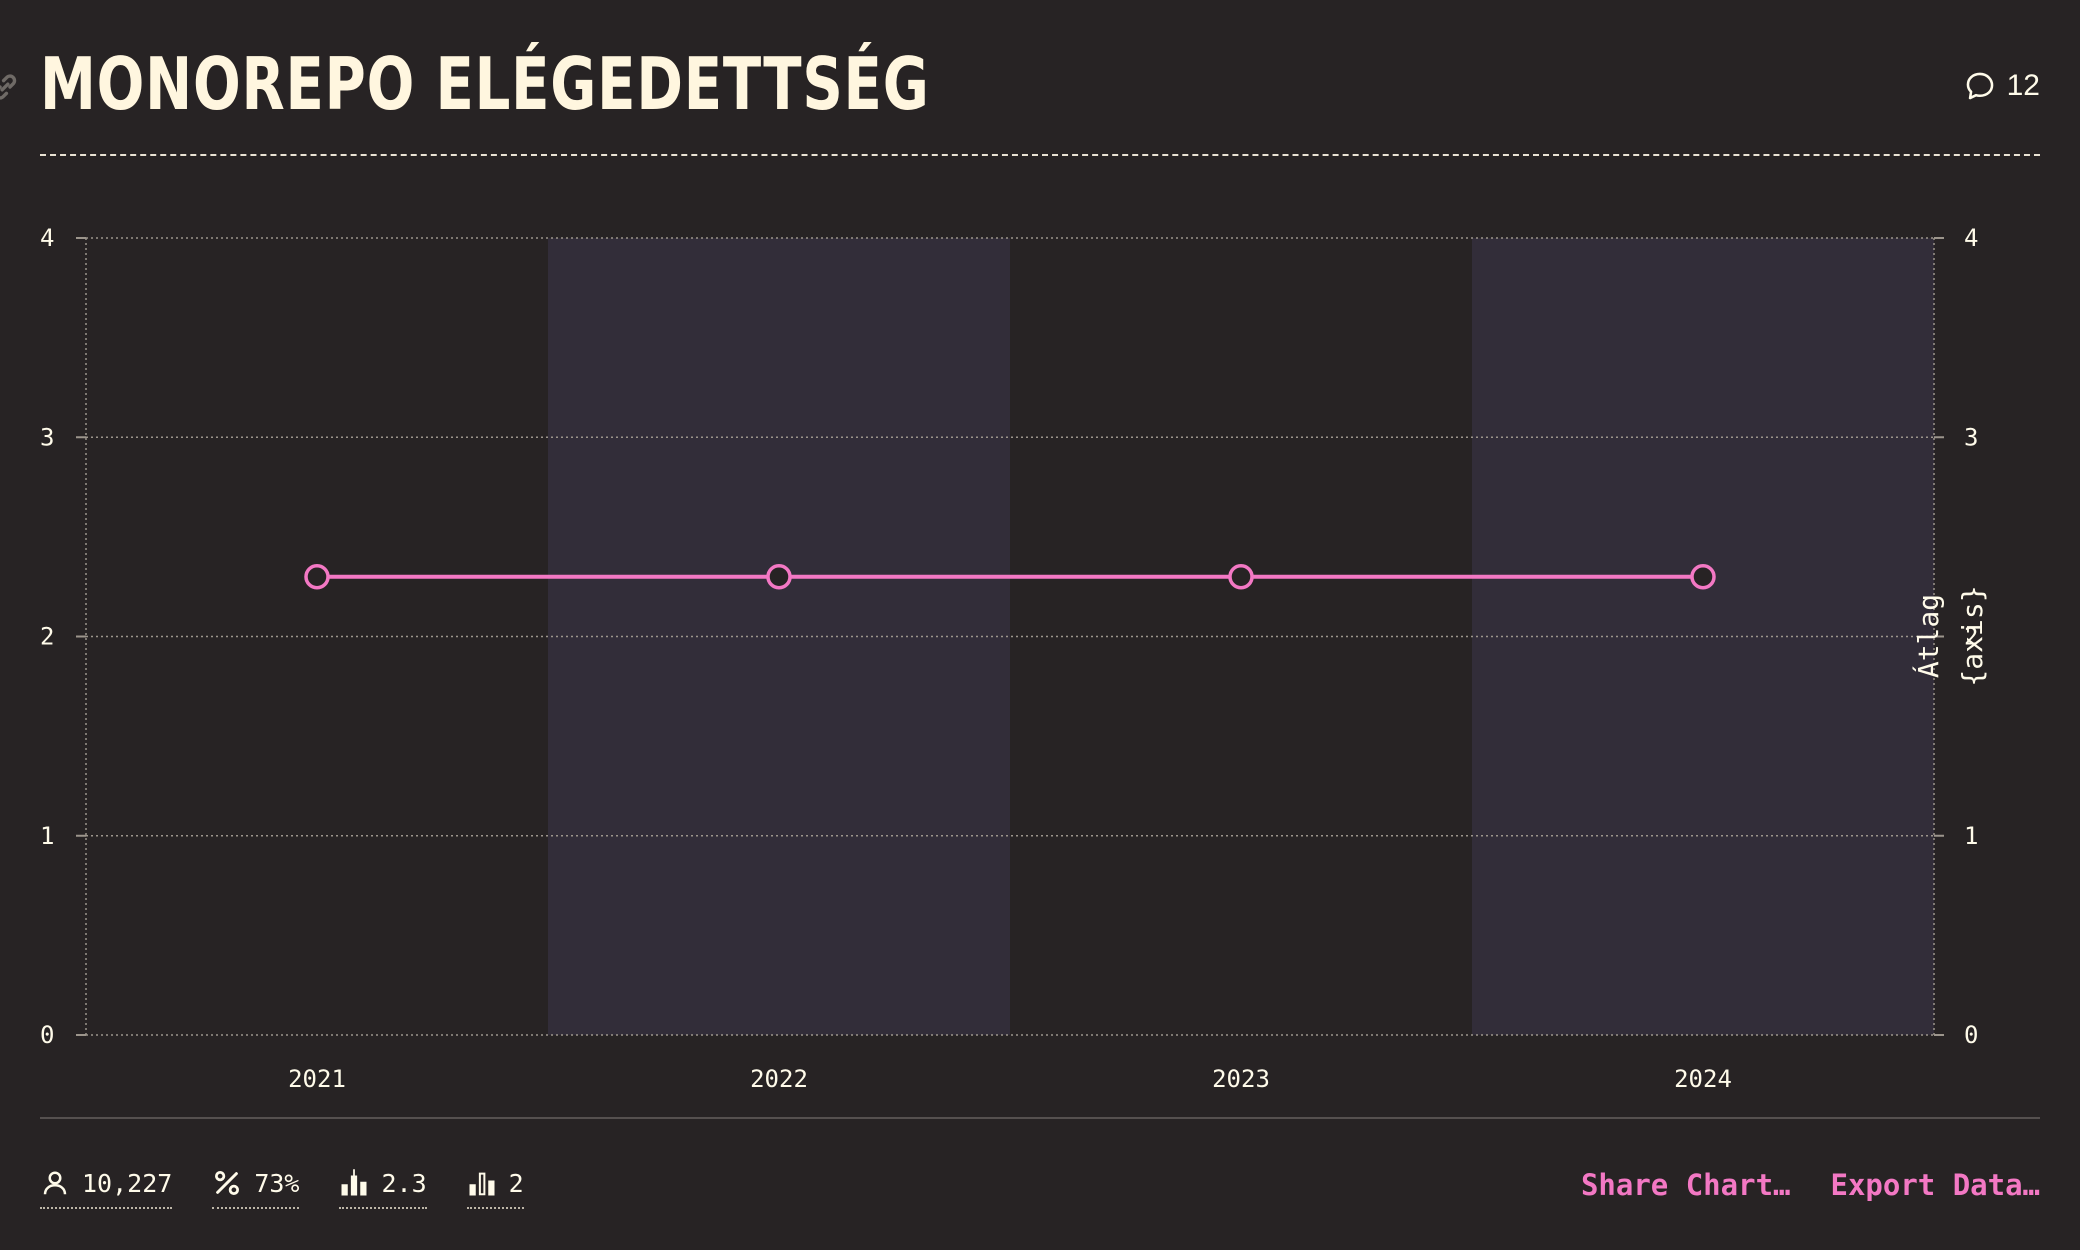 The image size is (2080, 1250). Describe the element at coordinates (47, 437) in the screenshot. I see `y-tick-label: 3` at that location.